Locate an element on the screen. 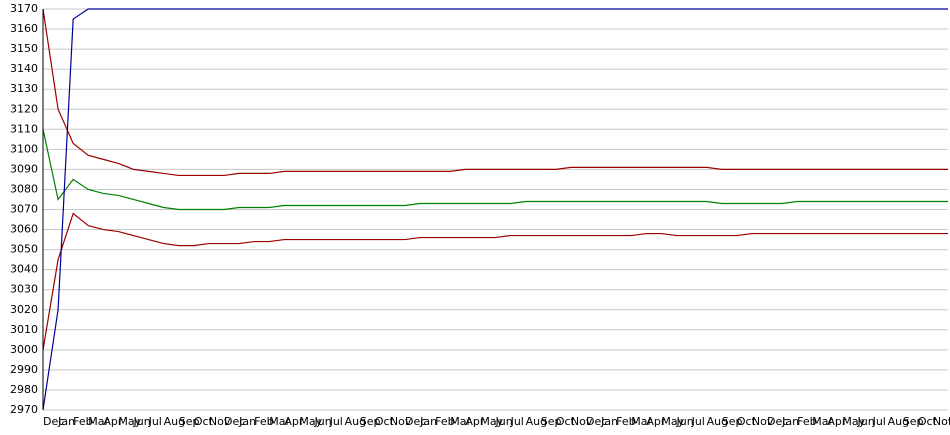  y-tick-label: 3120 is located at coordinates (24, 108).